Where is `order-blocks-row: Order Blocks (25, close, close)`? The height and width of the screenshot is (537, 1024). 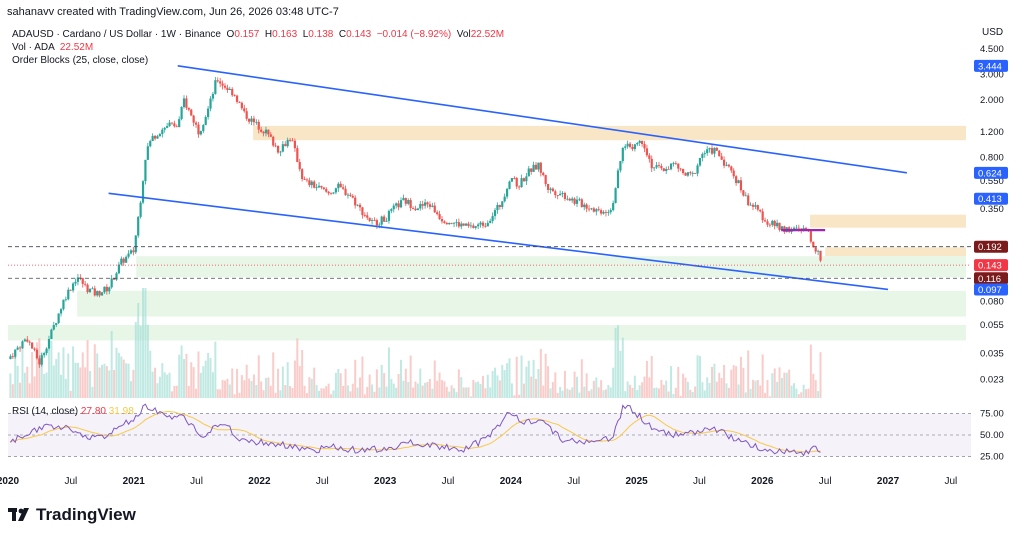 order-blocks-row: Order Blocks (25, close, close) is located at coordinates (258, 60).